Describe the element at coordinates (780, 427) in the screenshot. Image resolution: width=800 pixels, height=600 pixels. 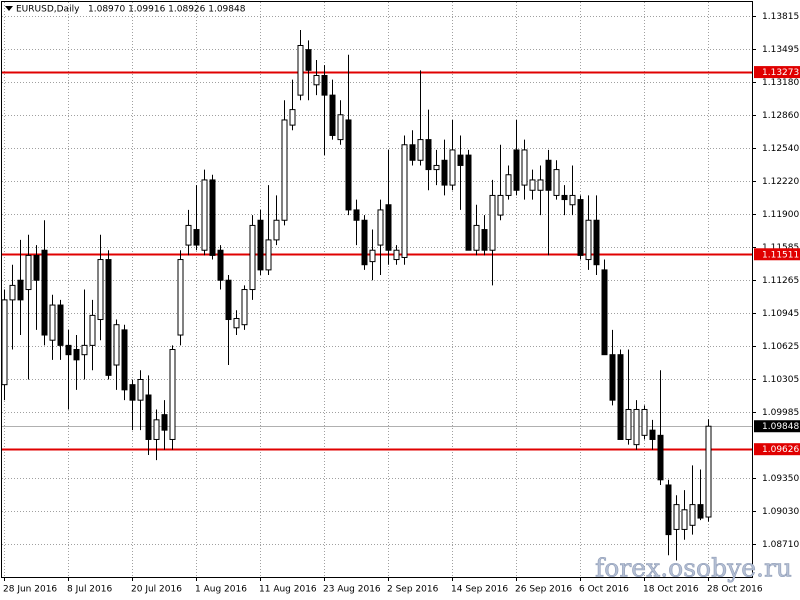
I see `price-tag: 1.09848` at that location.